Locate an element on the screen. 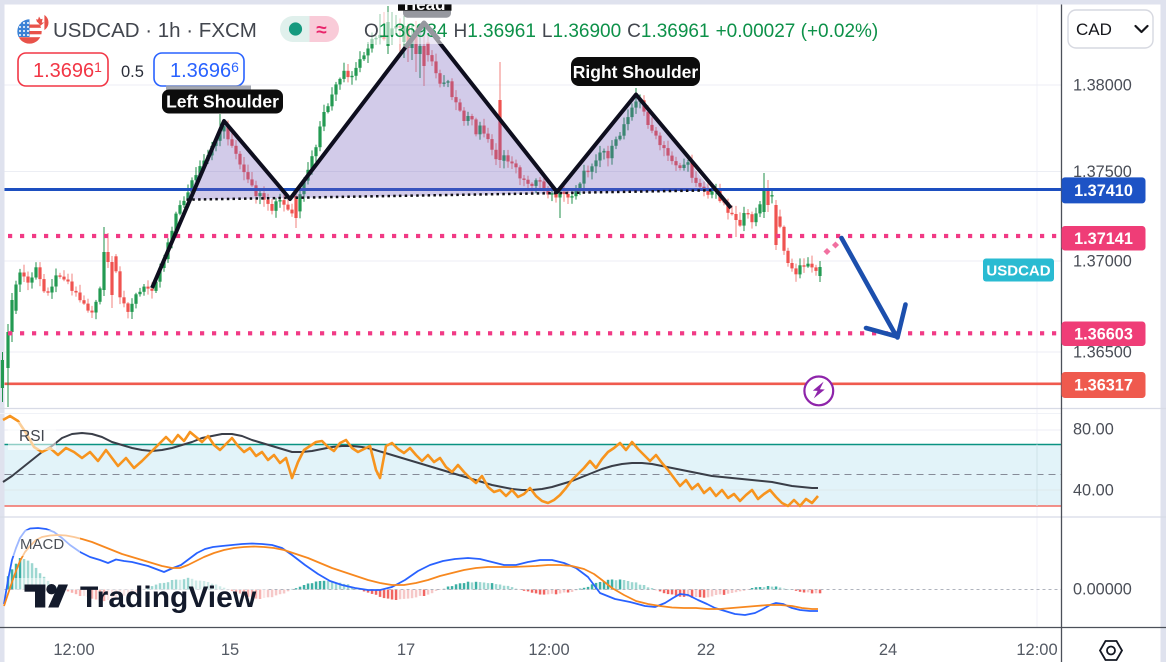 This screenshot has height=662, width=1166. svg-text: 1.36317 is located at coordinates (1103, 386).